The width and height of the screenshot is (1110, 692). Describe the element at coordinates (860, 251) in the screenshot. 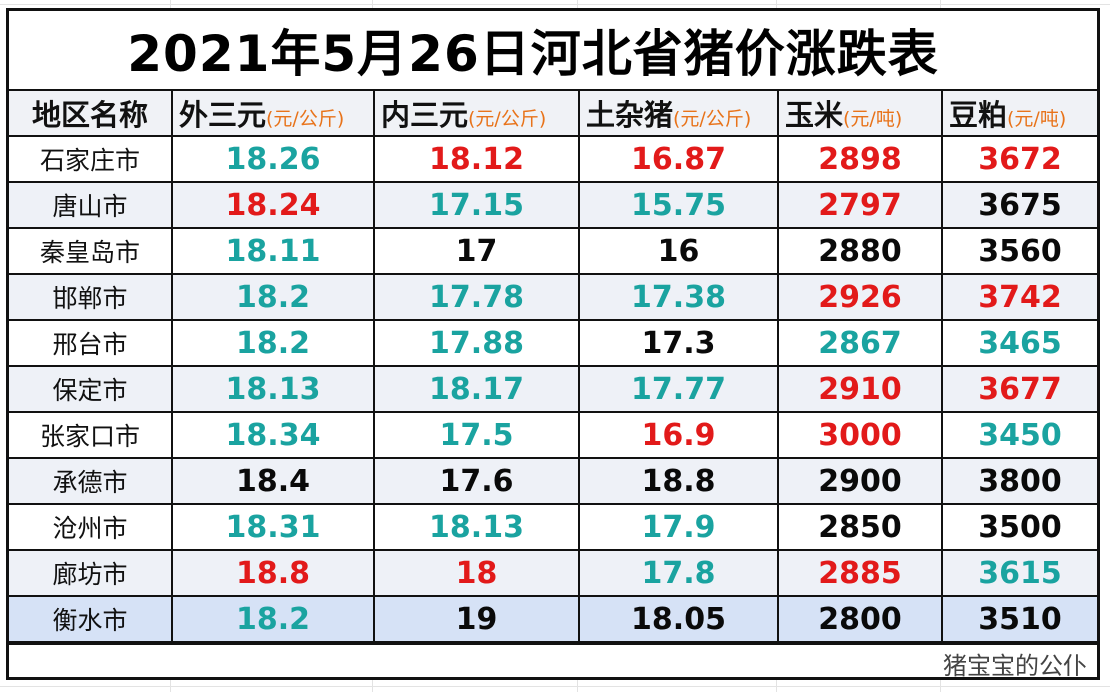

I see `cell-price-flat: 2880` at that location.